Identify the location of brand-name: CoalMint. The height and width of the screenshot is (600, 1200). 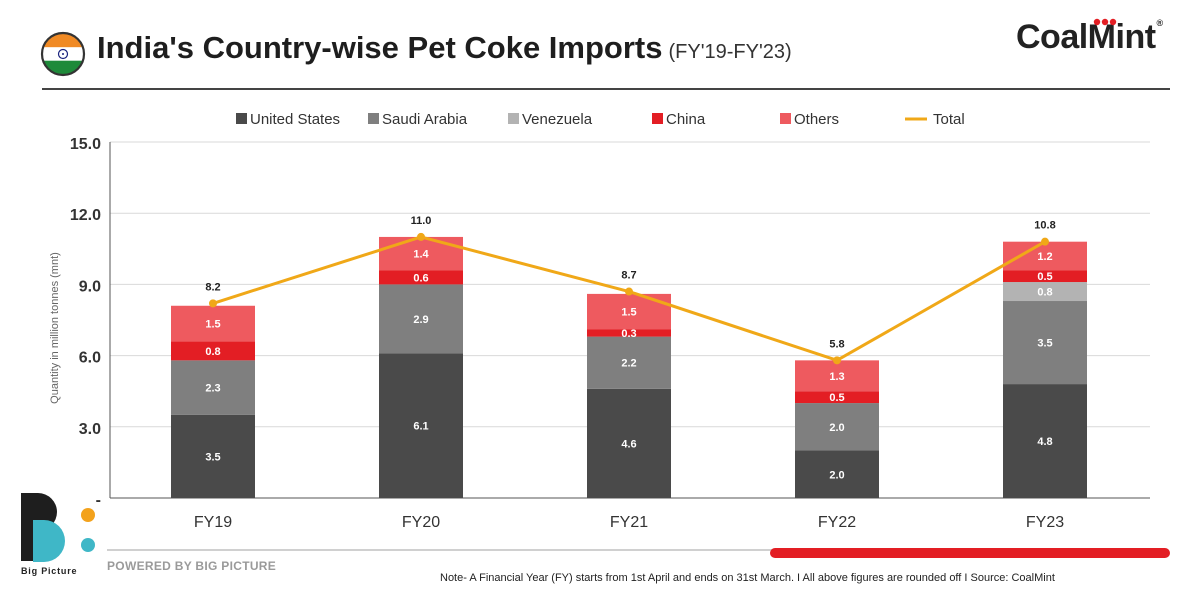
(1086, 37).